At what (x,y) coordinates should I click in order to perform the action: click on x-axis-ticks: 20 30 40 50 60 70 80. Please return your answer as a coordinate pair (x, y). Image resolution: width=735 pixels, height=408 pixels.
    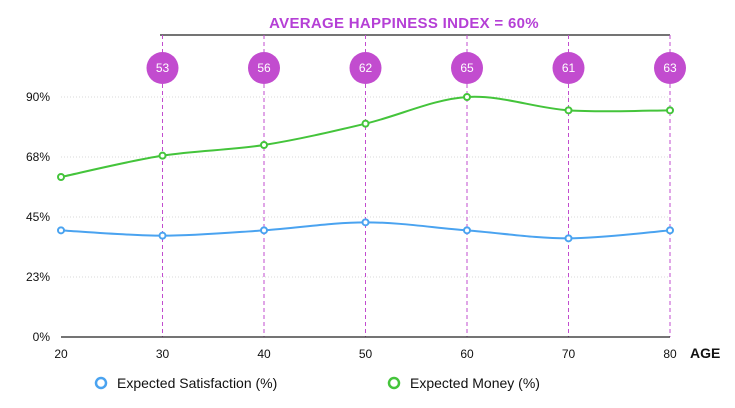
    Looking at the image, I should click on (365, 354).